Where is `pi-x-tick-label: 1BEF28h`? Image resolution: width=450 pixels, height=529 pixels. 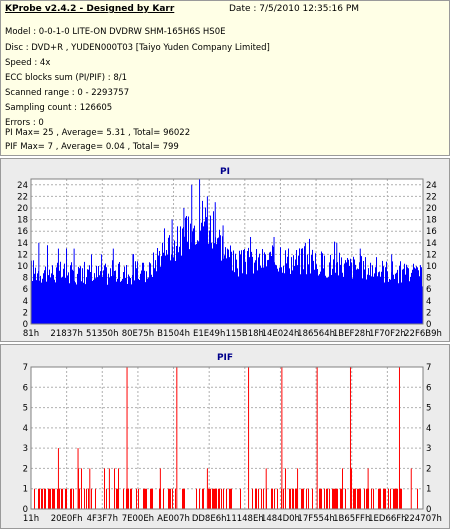 pi-x-tick-label: 1BEF28h is located at coordinates (352, 334).